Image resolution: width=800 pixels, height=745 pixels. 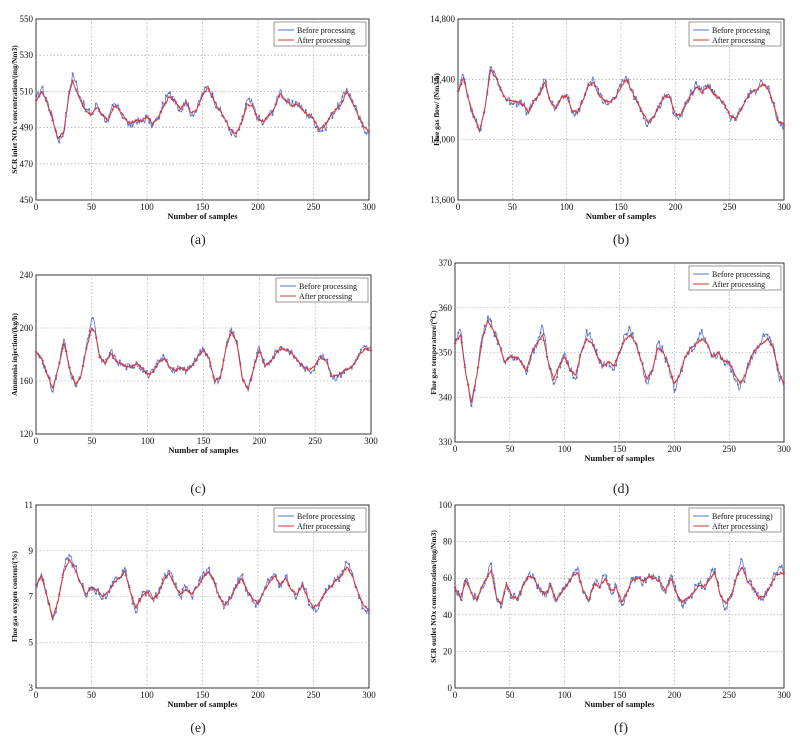 What do you see at coordinates (198, 489) in the screenshot?
I see `panel-caption: (c)` at bounding box center [198, 489].